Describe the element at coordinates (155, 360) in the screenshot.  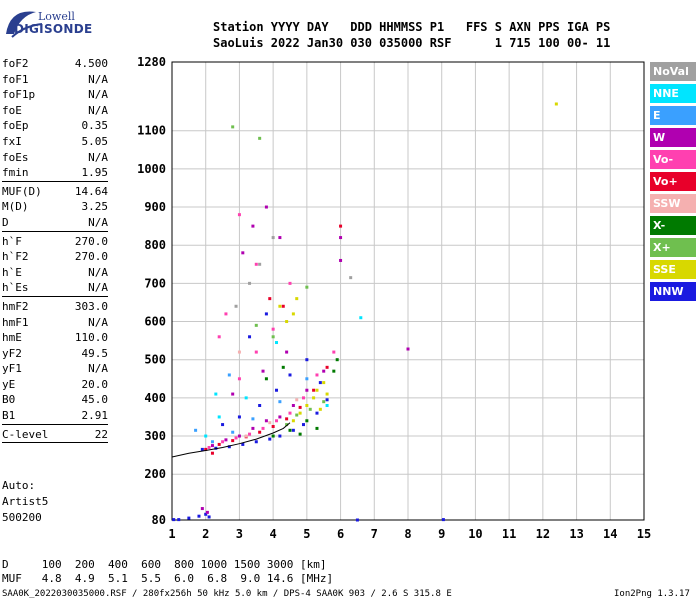
I see `y-tick-label: 500` at that location.